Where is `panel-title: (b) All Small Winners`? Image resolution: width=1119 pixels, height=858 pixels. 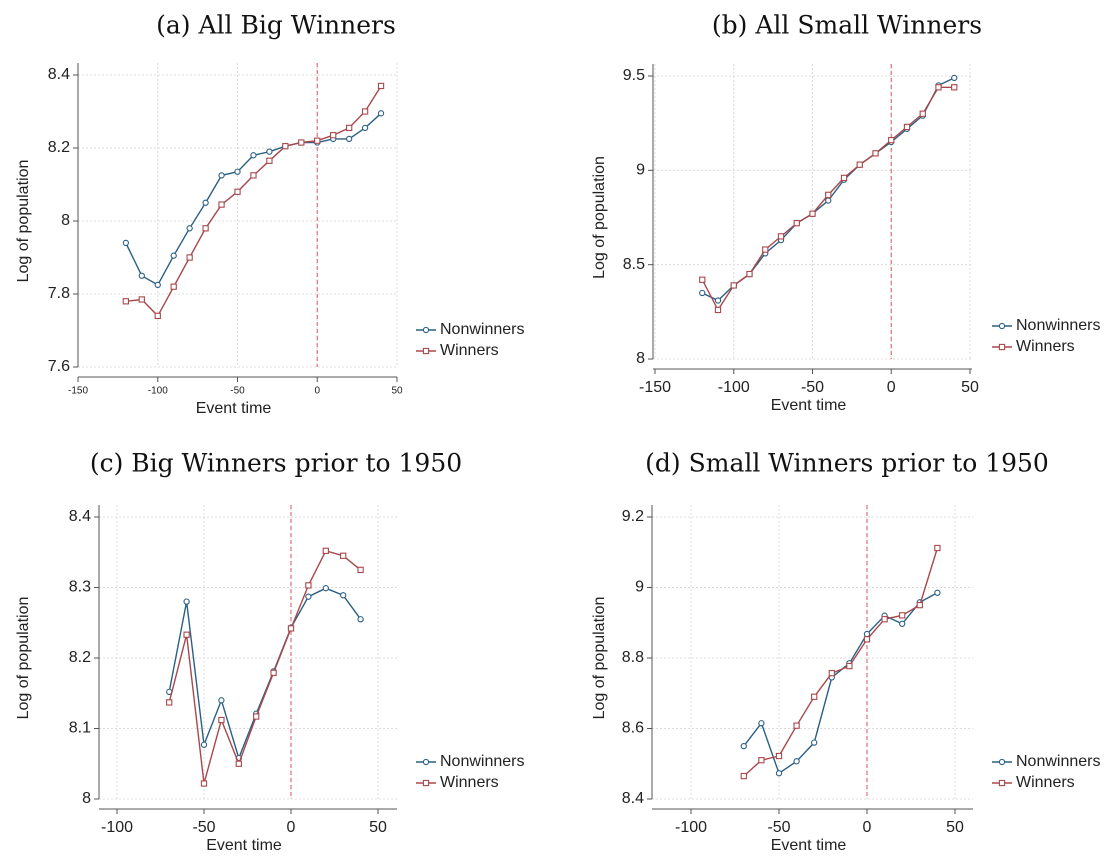
panel-title: (b) All Small Winners is located at coordinates (847, 25).